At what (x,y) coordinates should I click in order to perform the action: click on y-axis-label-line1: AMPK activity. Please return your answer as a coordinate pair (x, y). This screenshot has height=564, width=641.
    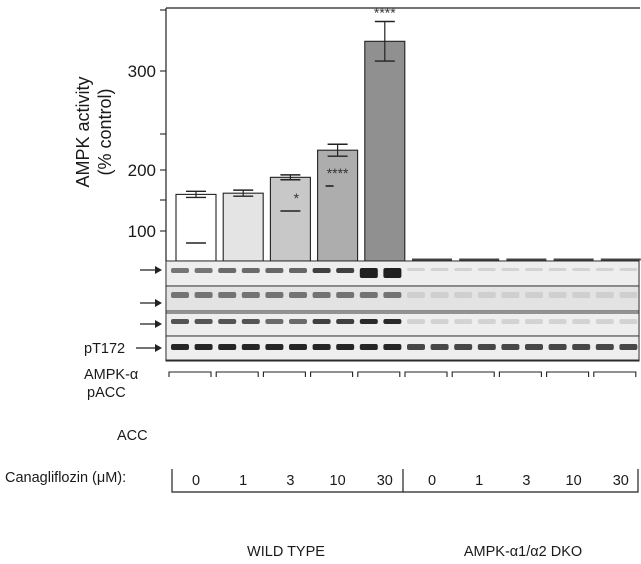
    Looking at the image, I should click on (83, 132).